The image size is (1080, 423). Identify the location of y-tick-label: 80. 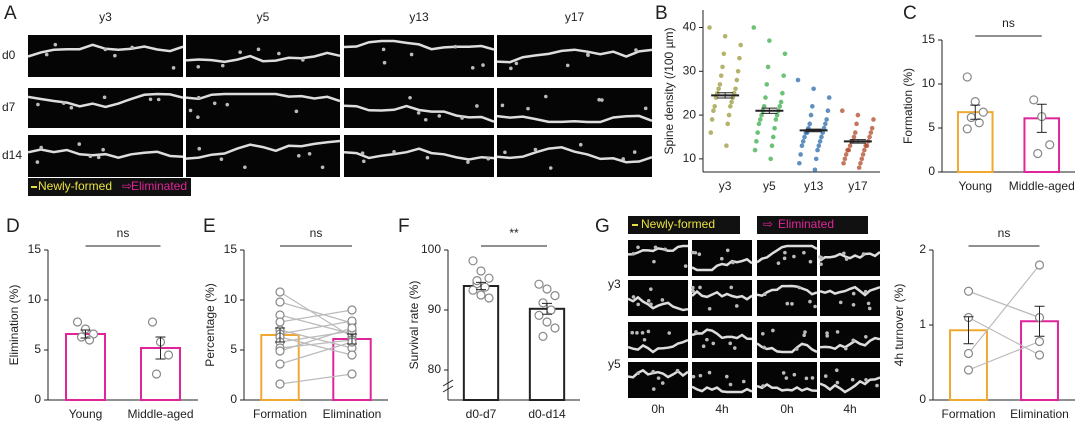
(435, 369).